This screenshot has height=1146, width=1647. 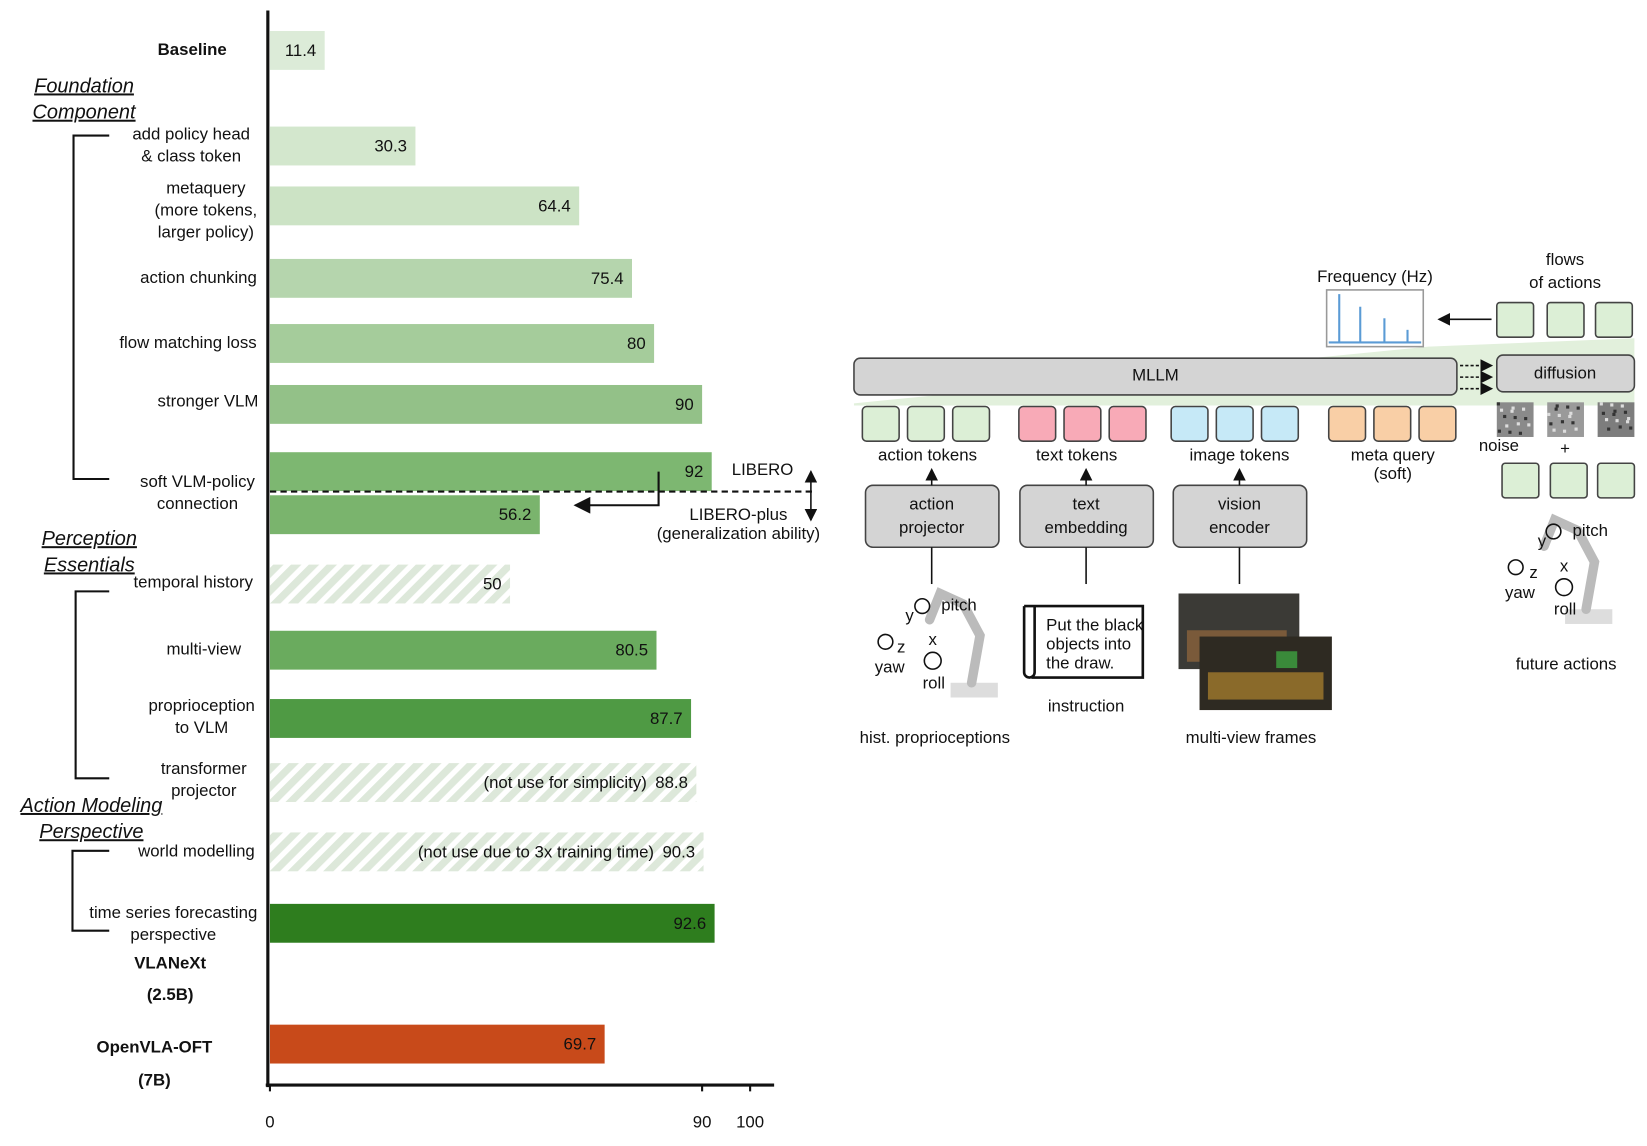 I want to click on diagram-label: embedding, so click(x=1086, y=527).